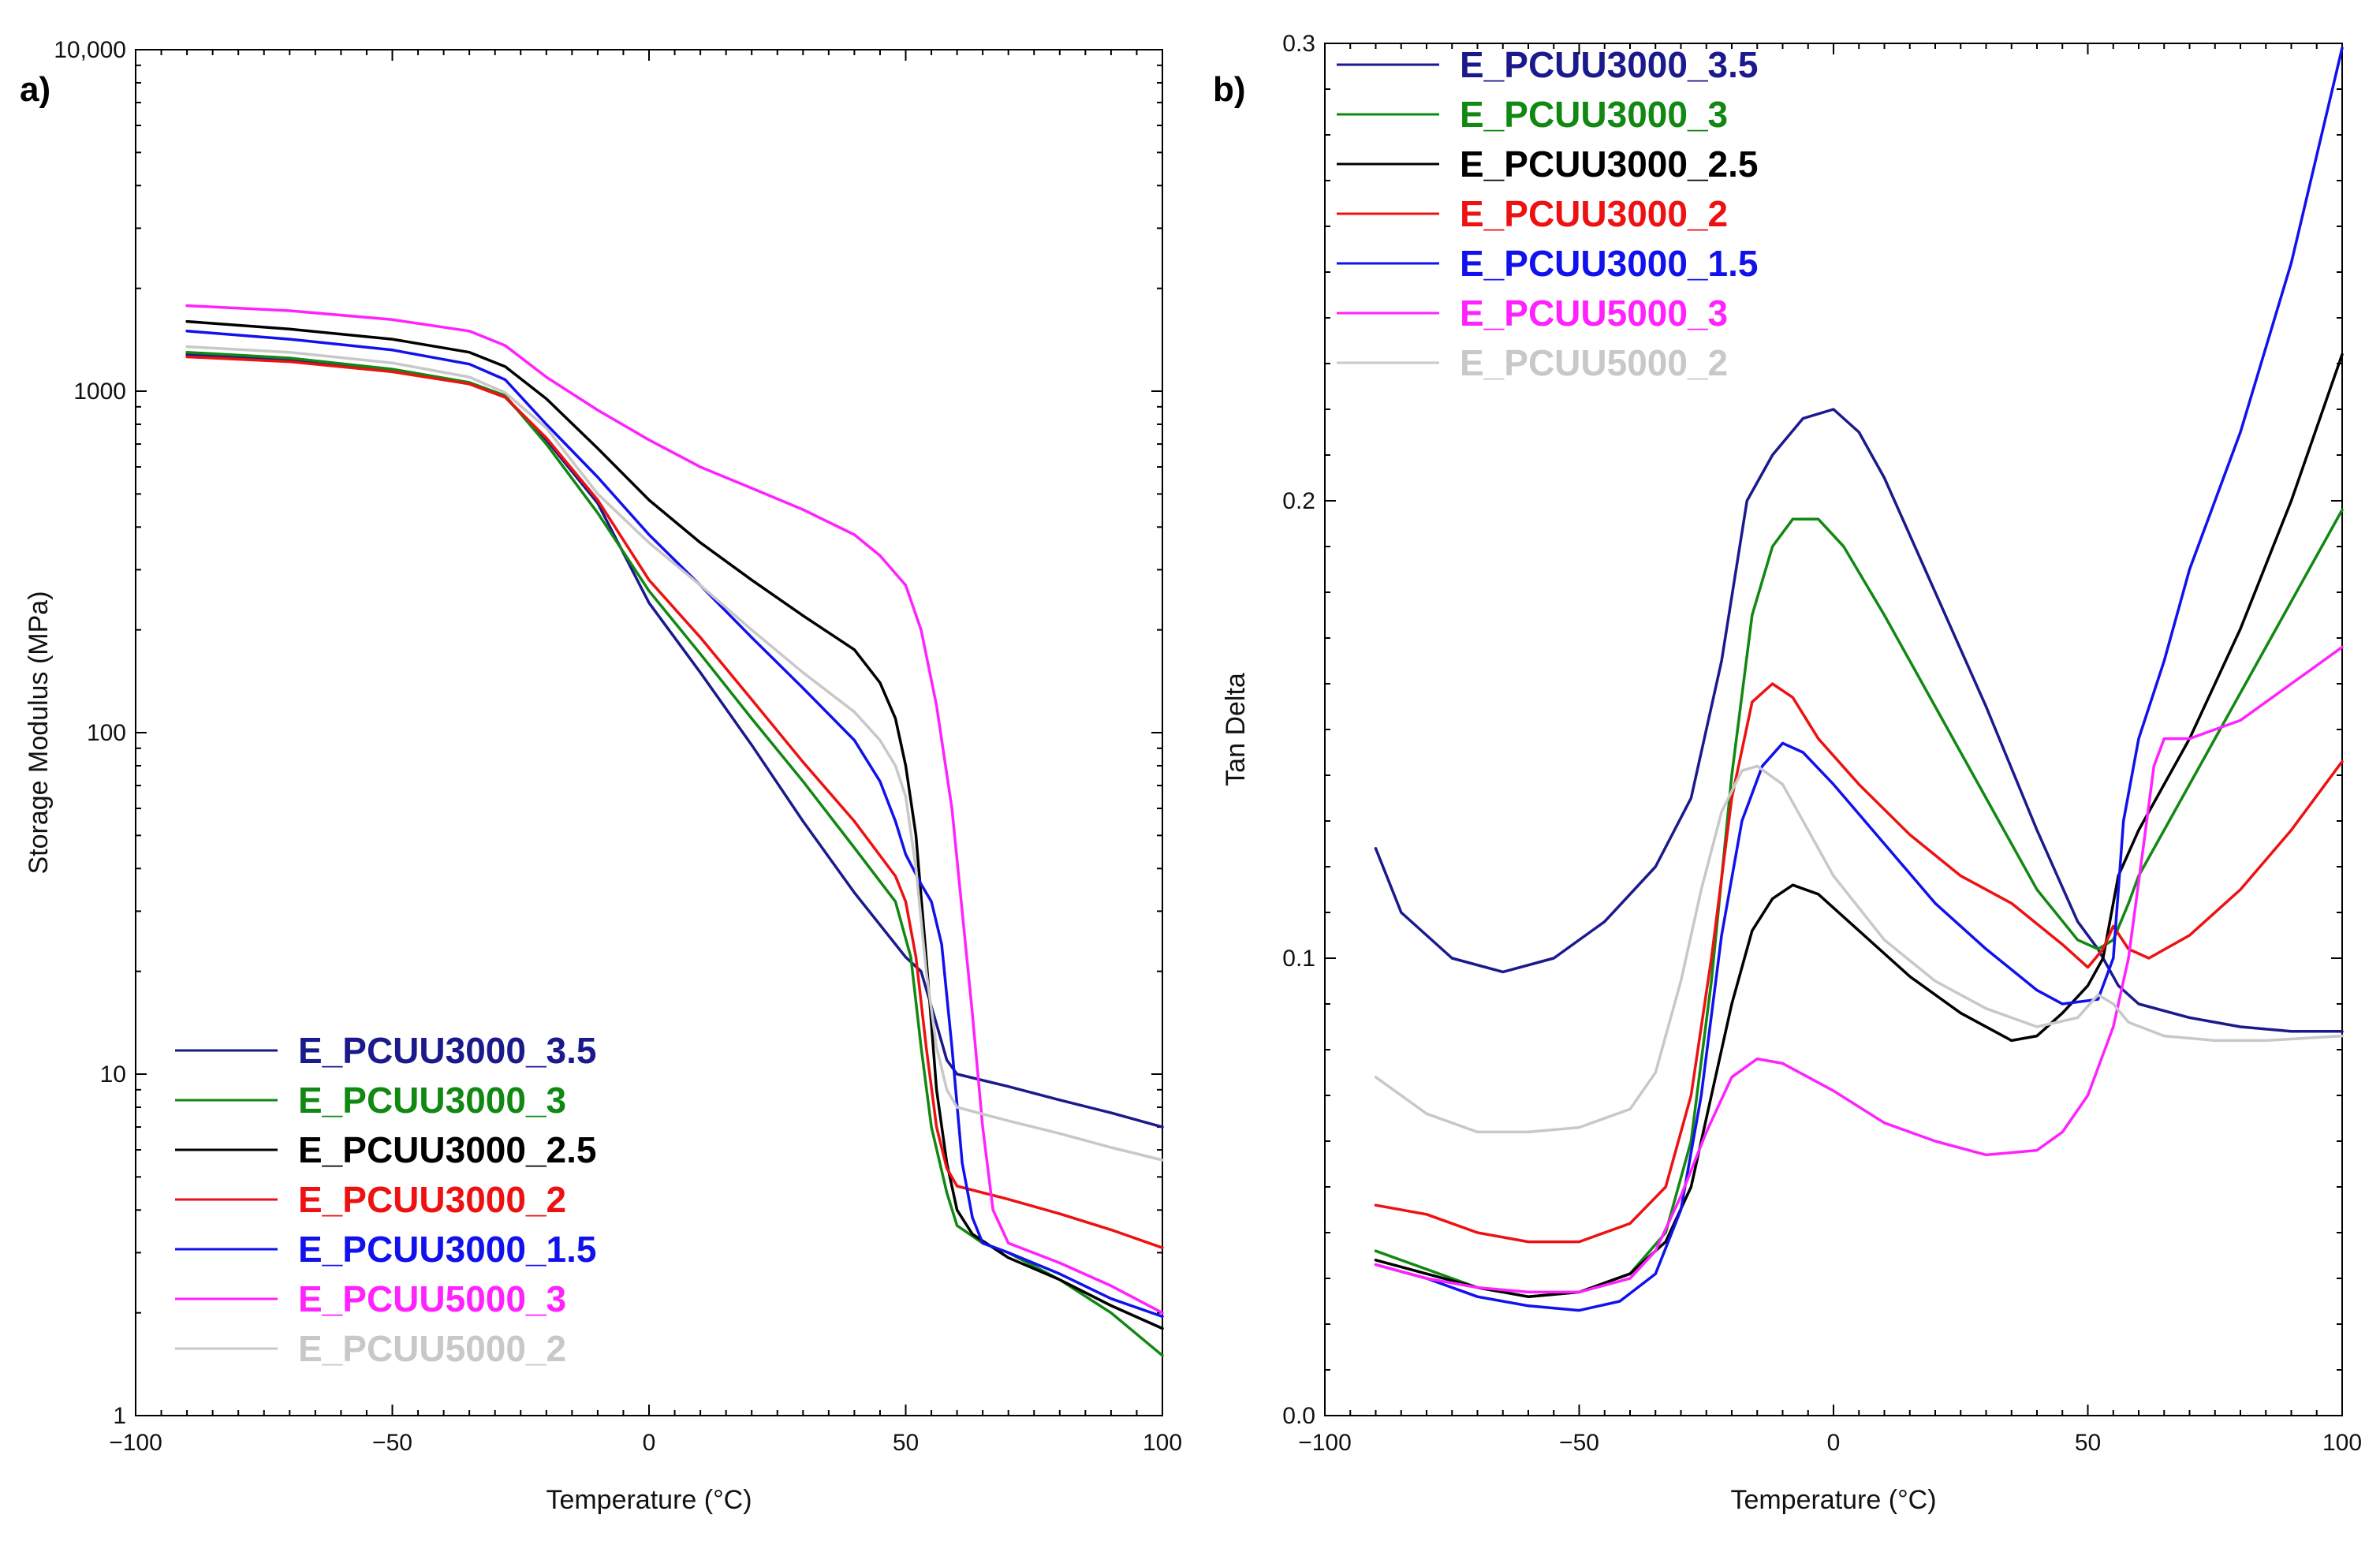 The width and height of the screenshot is (2380, 1541). What do you see at coordinates (119, 1416) in the screenshot?
I see `y-tick-label: 1` at bounding box center [119, 1416].